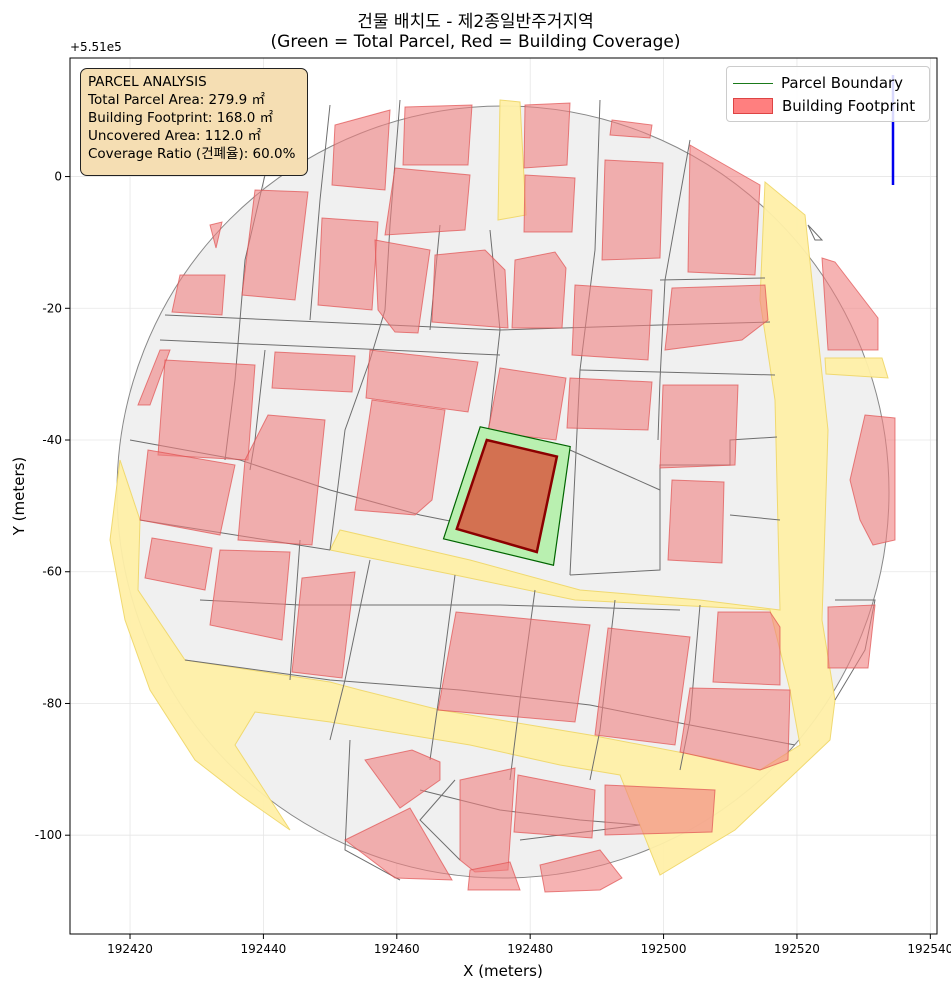 Image resolution: width=951 pixels, height=990 pixels. Describe the element at coordinates (52, 703) in the screenshot. I see `y-tick-label: -80` at that location.